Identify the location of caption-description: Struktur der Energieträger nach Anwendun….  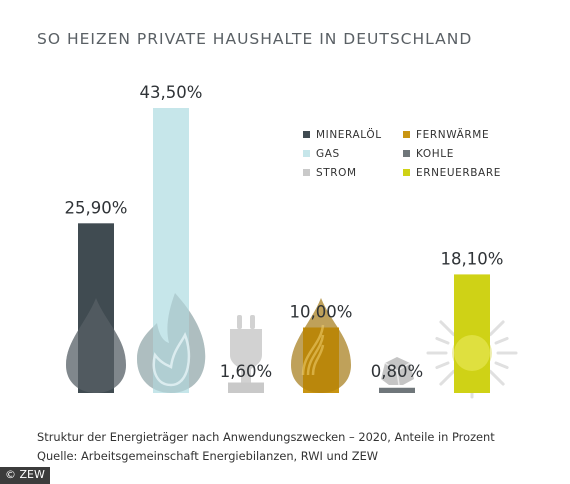
(266, 437).